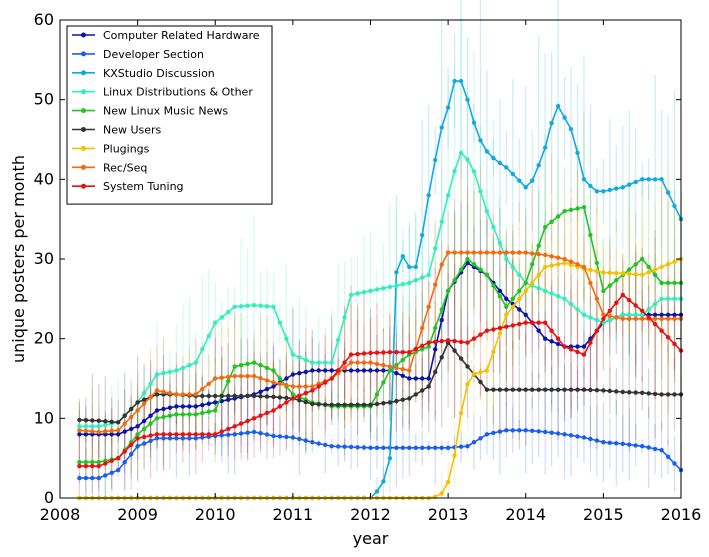 Image resolution: width=709 pixels, height=557 pixels. What do you see at coordinates (83, 129) in the screenshot?
I see `legend-marker` at bounding box center [83, 129].